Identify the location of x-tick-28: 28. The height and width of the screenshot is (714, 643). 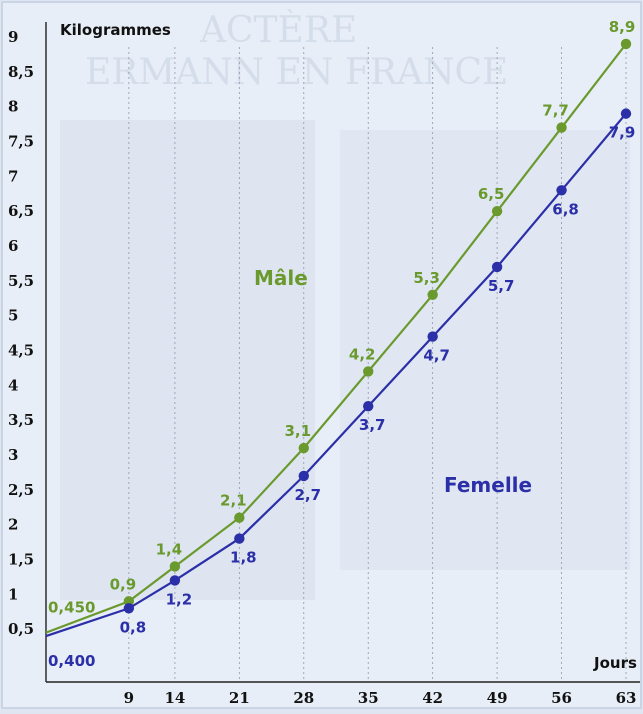
(303, 698).